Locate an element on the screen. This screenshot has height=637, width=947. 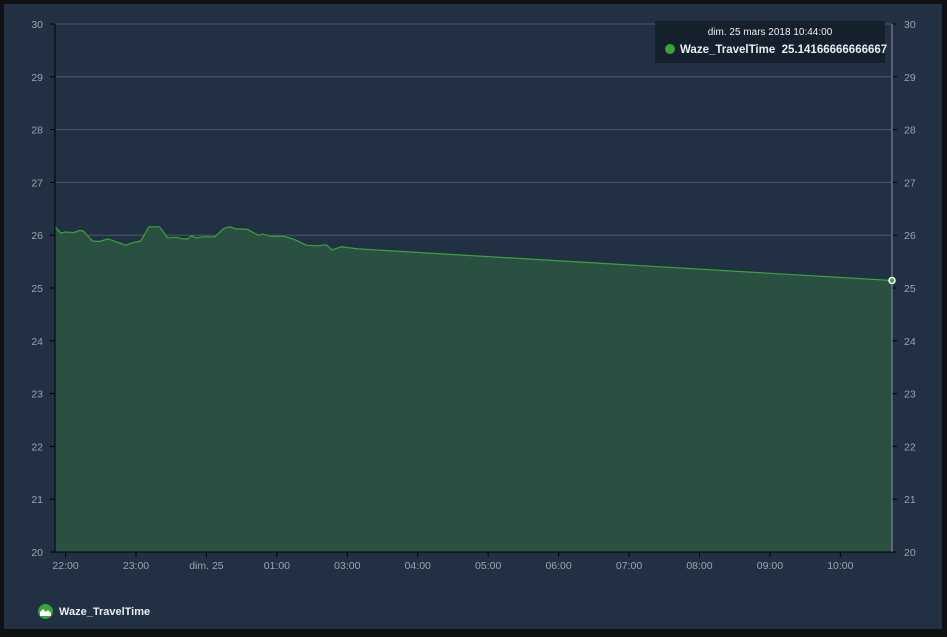
x-tick-label: 10:00 is located at coordinates (840, 566).